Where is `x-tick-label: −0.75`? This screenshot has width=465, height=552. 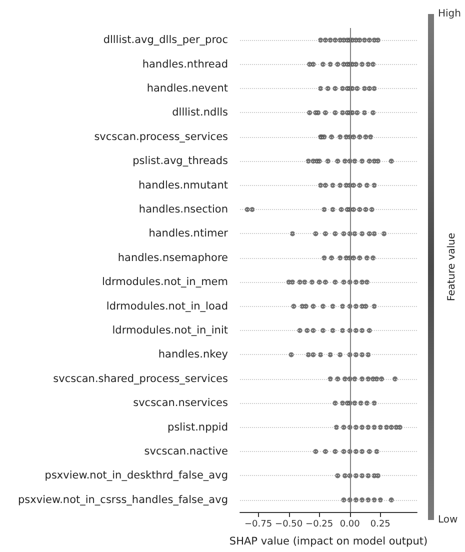
x-tick-label: −0.75 is located at coordinates (258, 525).